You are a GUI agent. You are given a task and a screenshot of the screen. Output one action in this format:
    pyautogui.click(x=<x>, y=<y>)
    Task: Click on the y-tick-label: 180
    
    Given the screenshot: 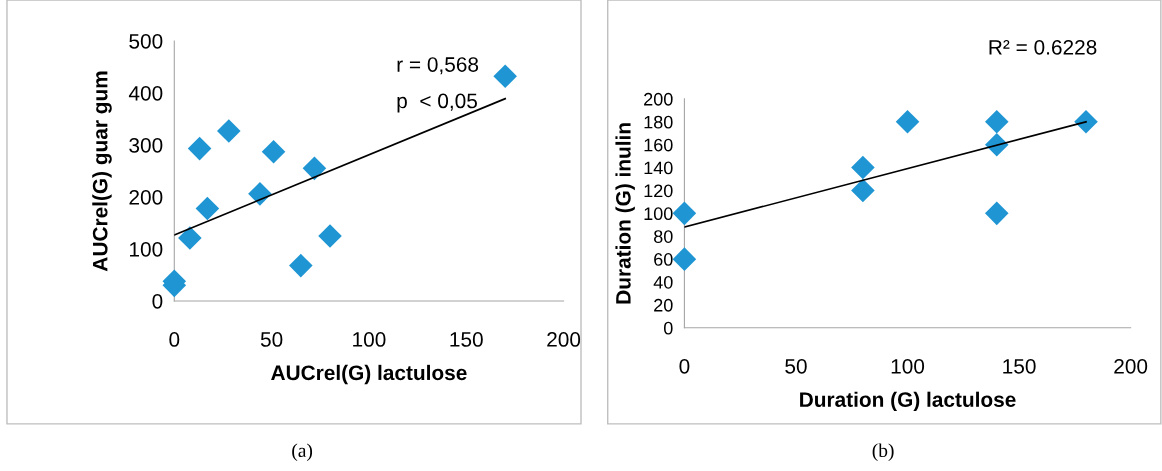 What is the action you would take?
    pyautogui.click(x=658, y=122)
    